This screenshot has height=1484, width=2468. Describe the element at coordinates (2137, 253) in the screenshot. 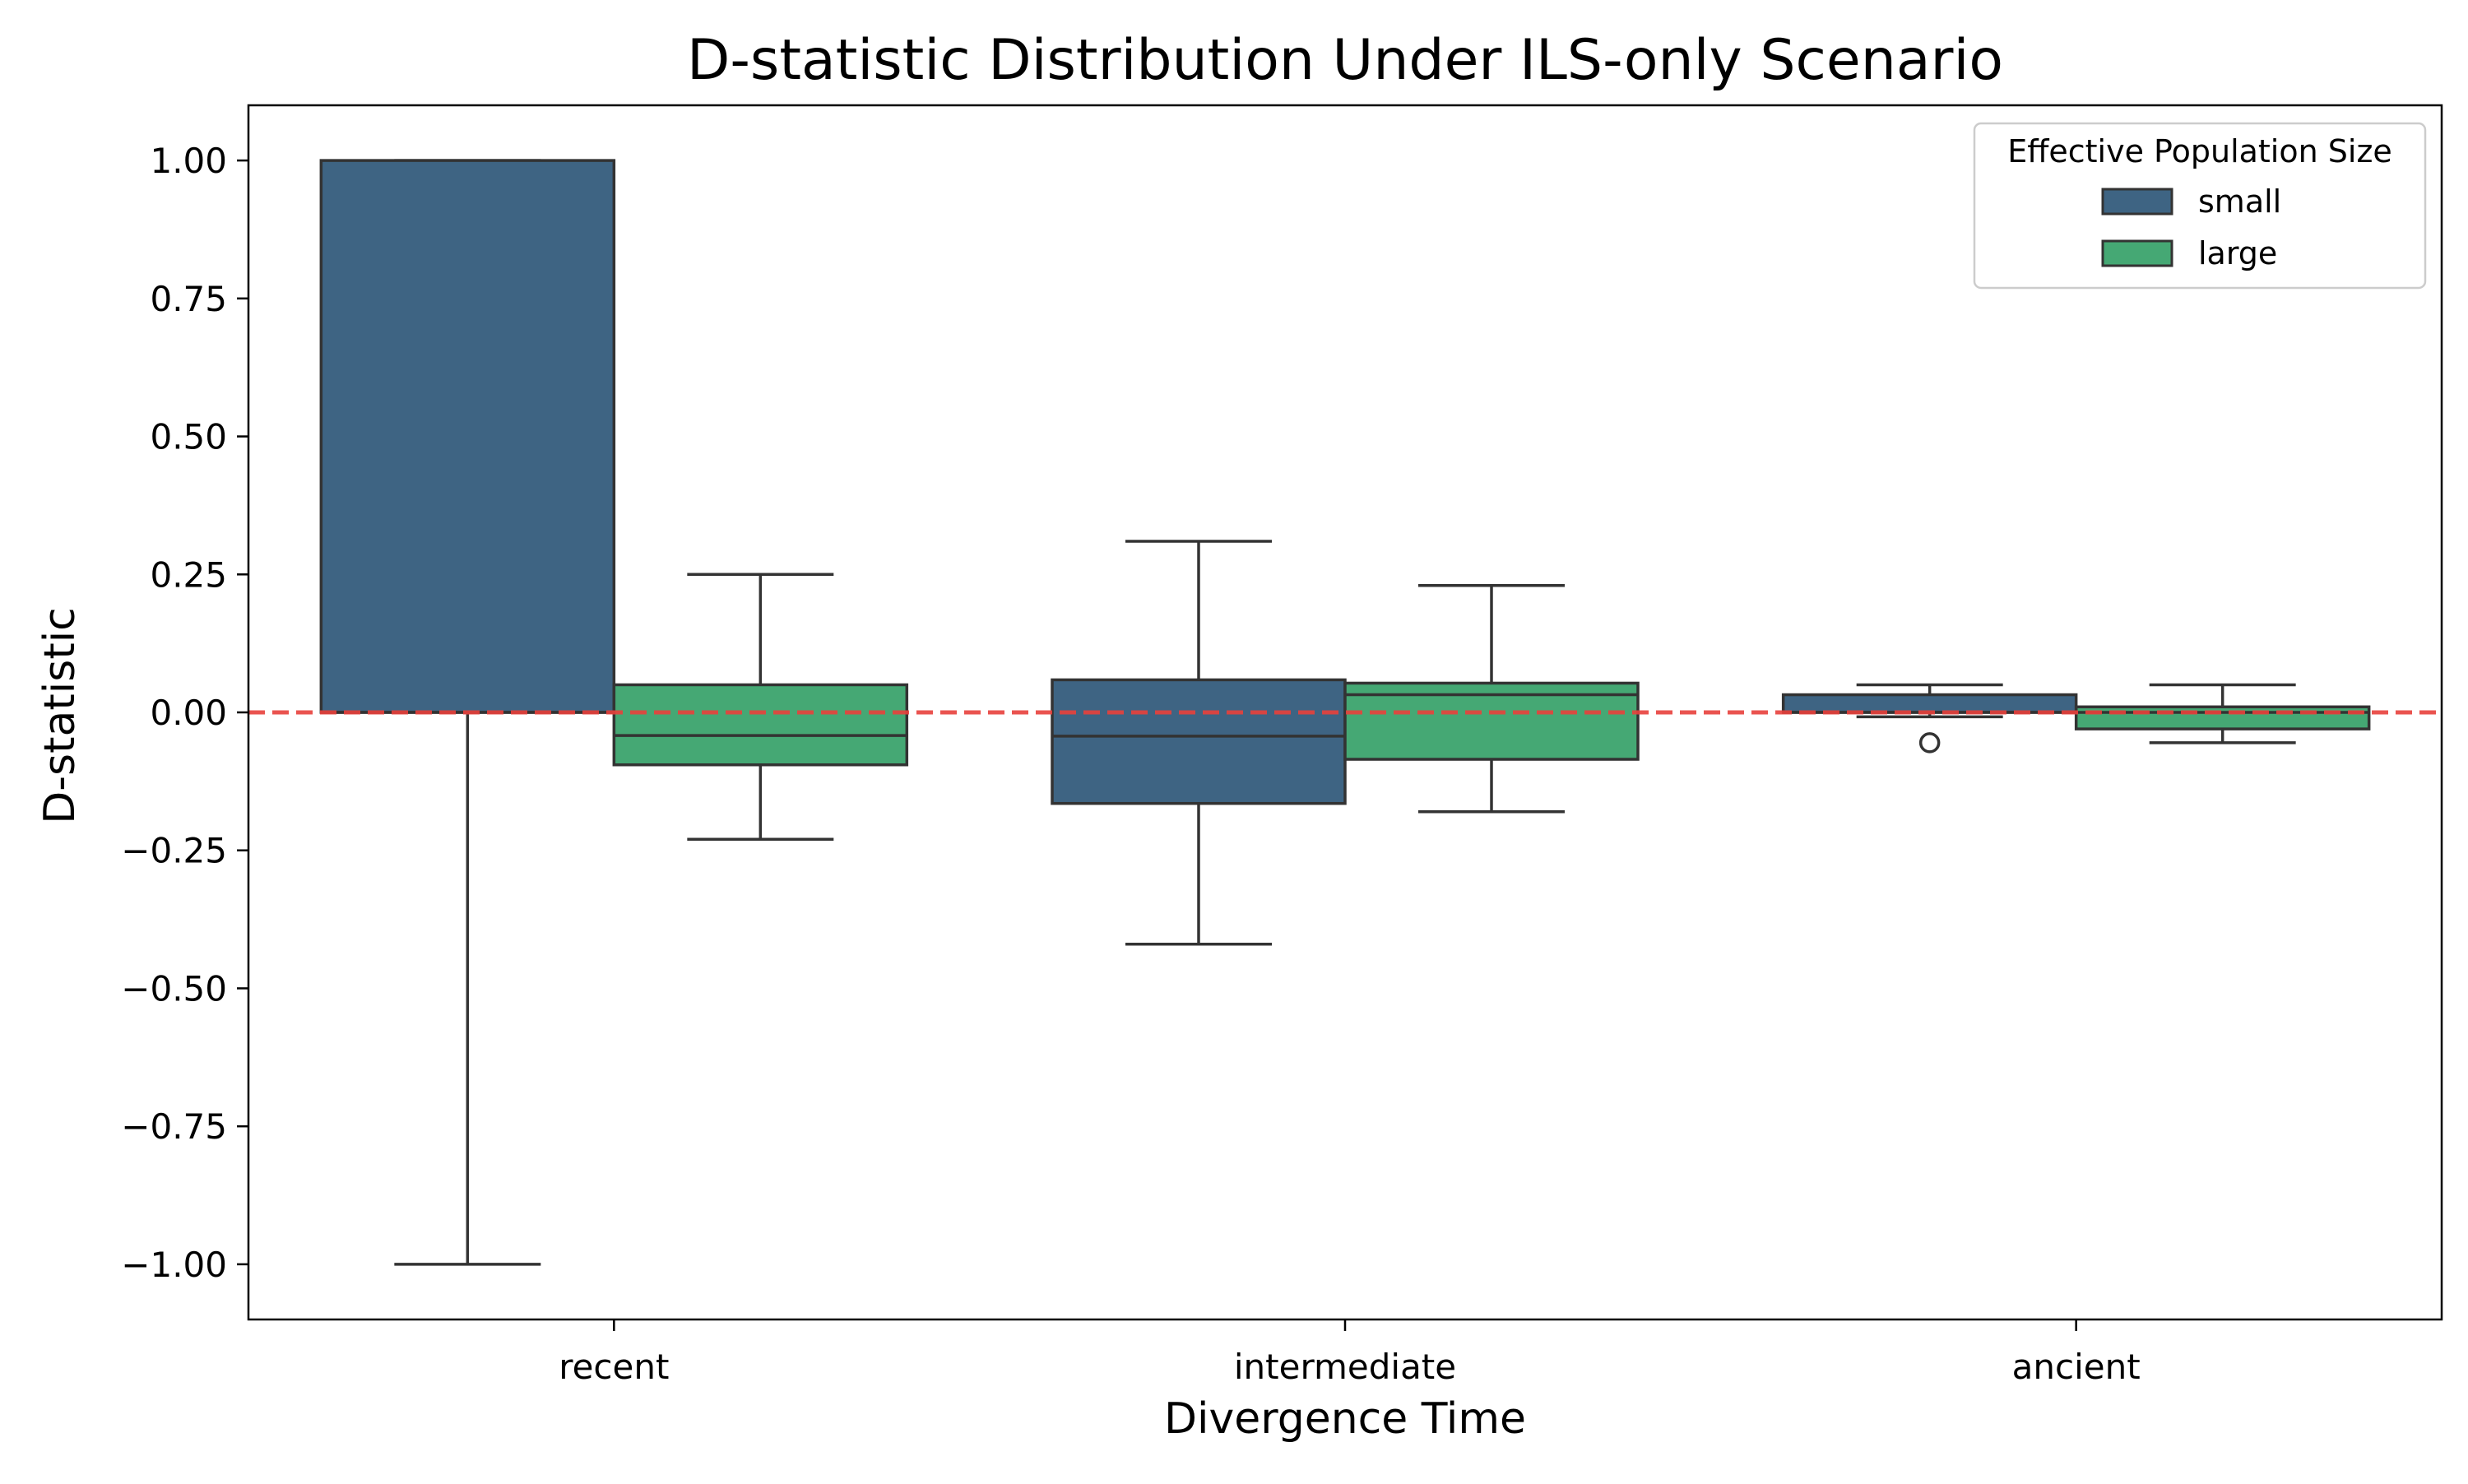

I see `legend-swatch-large` at that location.